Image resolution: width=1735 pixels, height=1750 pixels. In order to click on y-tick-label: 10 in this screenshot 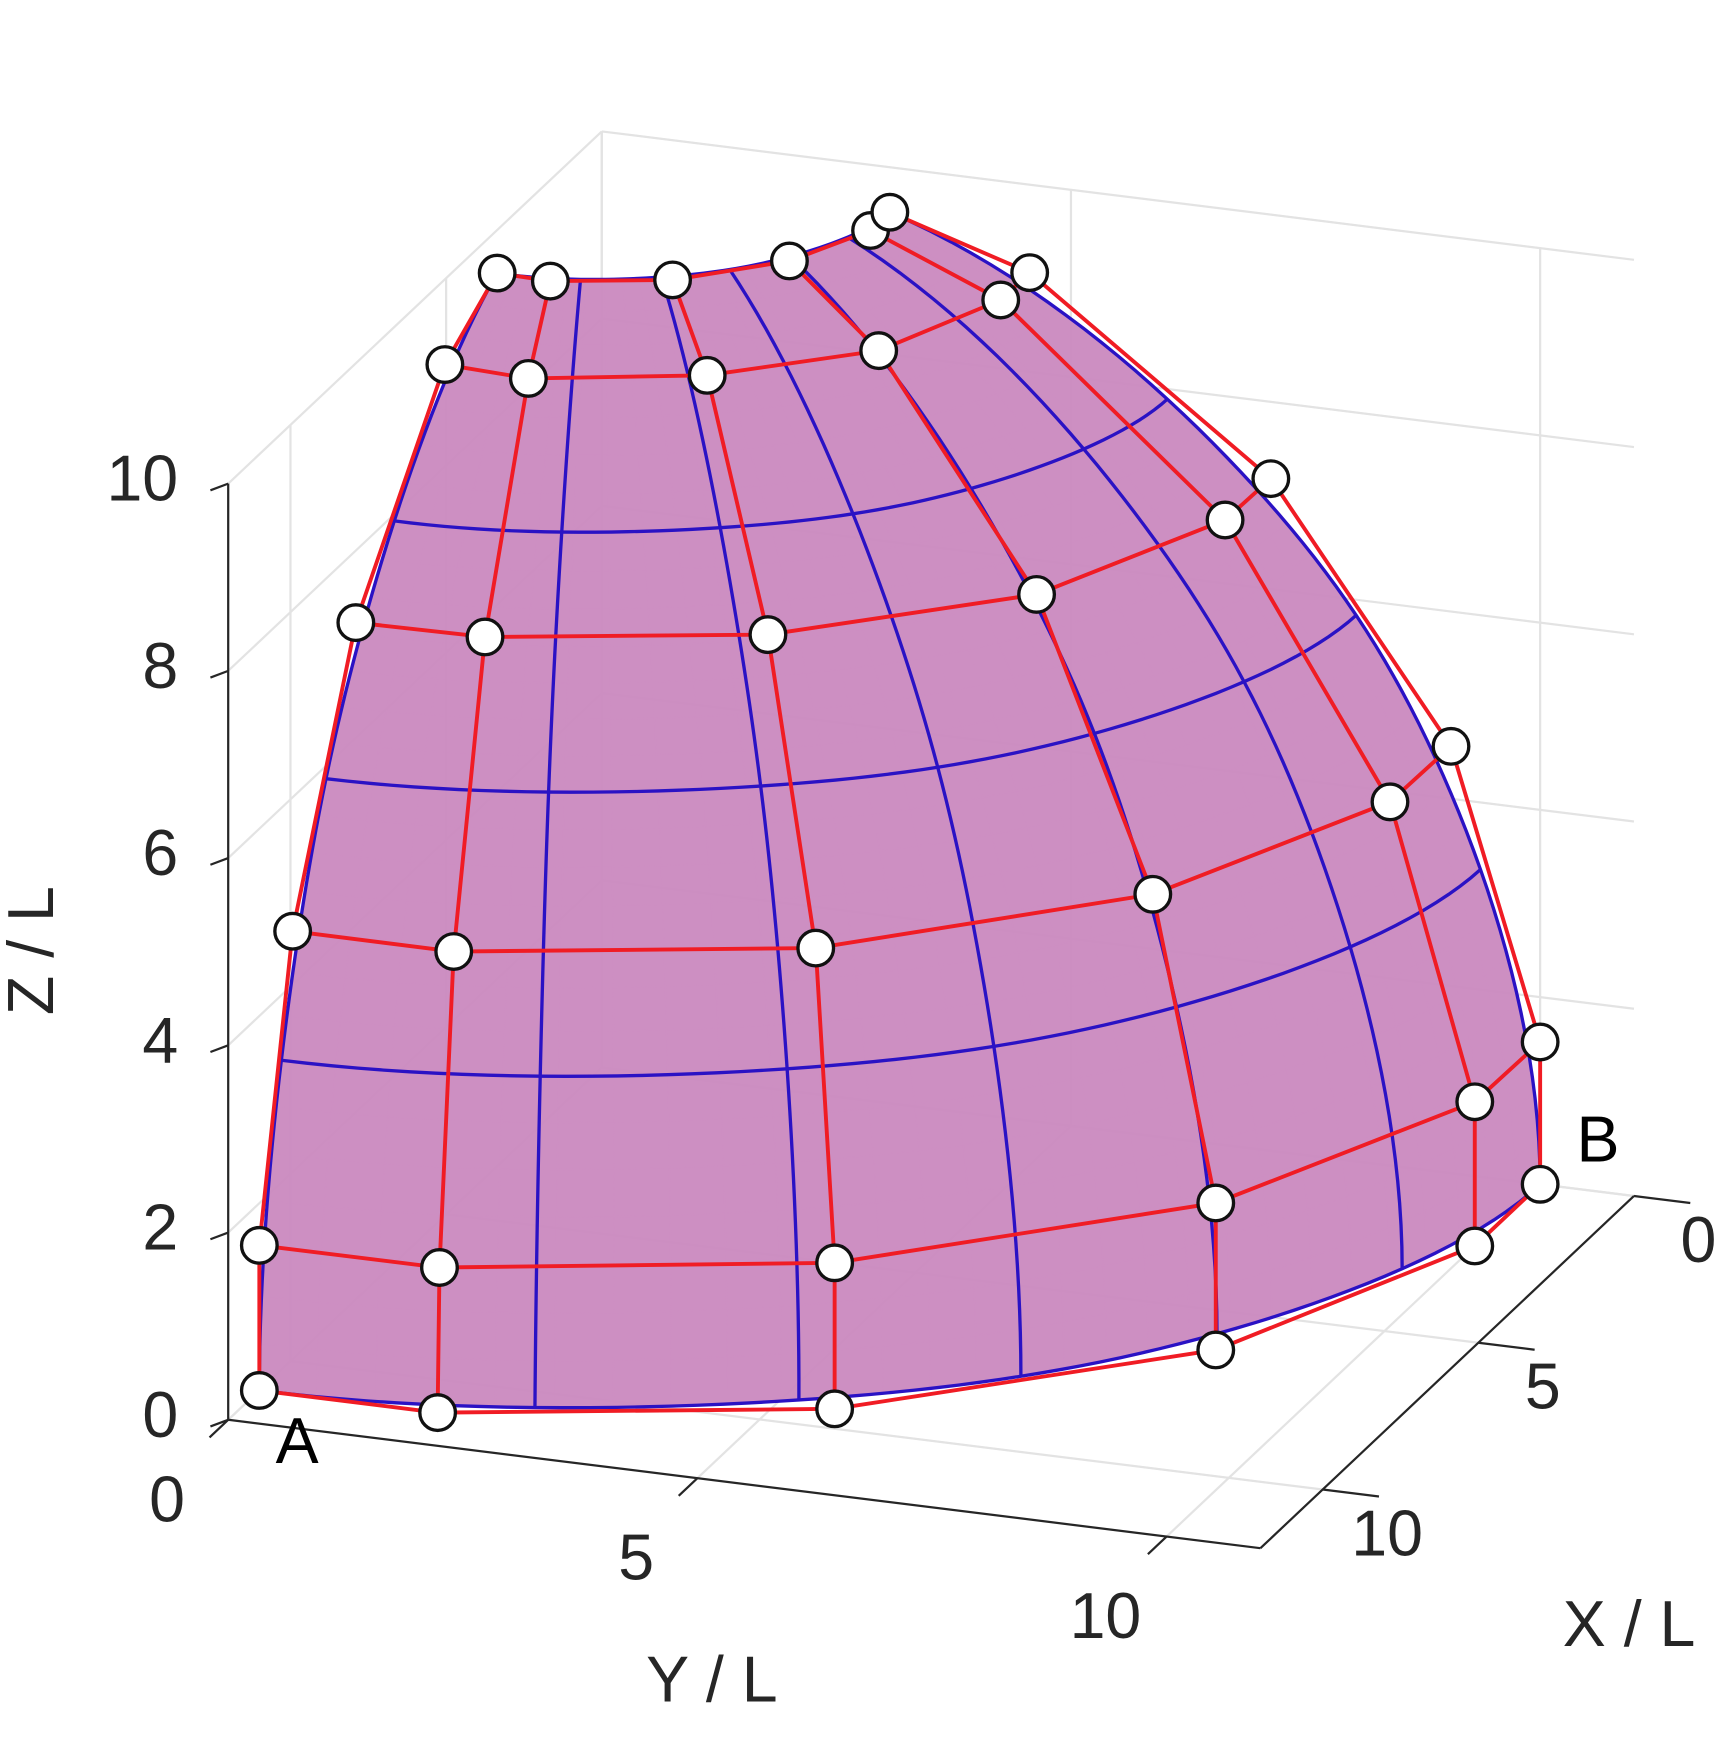, I will do `click(1106, 1616)`.